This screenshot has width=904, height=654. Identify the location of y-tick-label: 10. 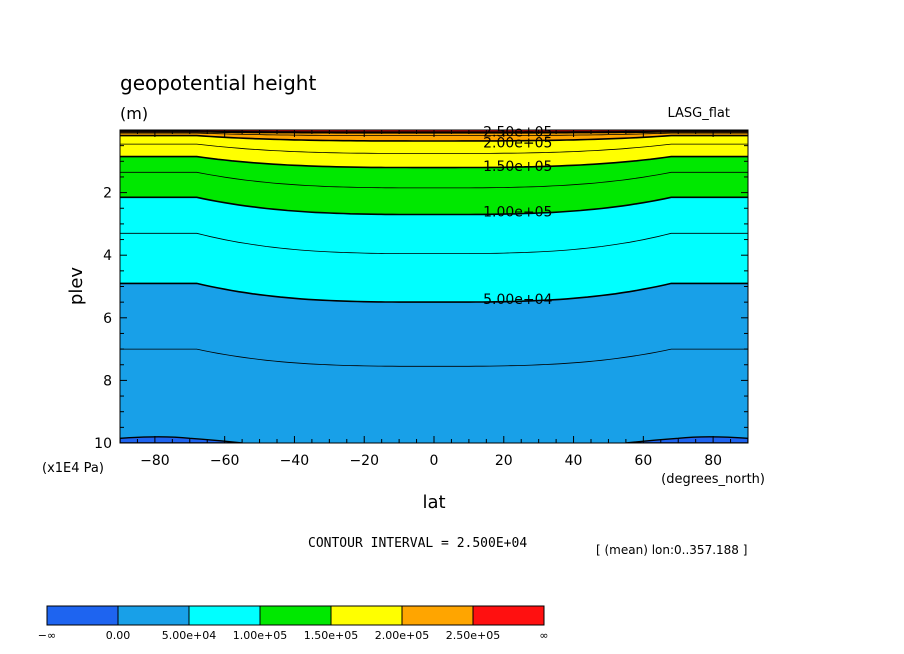
(103, 444).